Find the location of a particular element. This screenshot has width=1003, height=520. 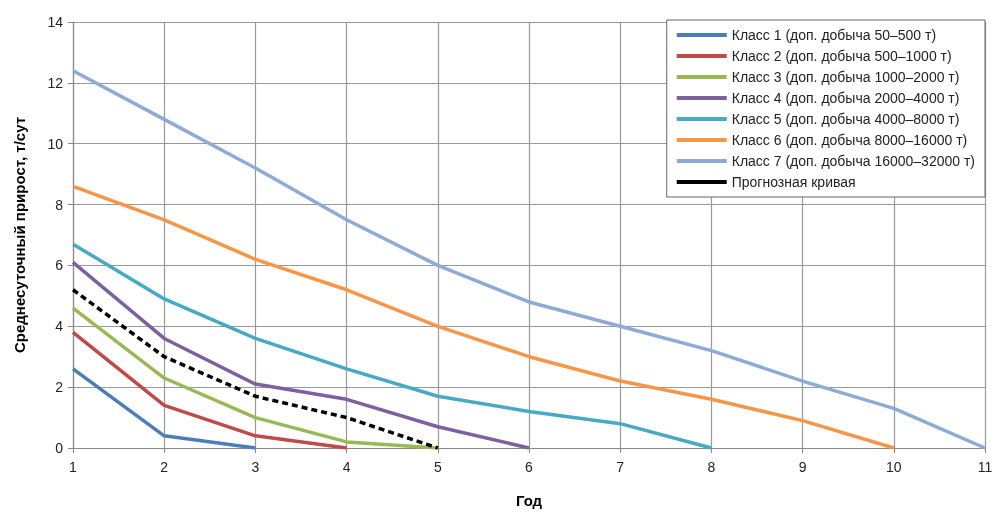

legend-label: Класс 1 (доп. добыча 50–500 т) is located at coordinates (834, 35).